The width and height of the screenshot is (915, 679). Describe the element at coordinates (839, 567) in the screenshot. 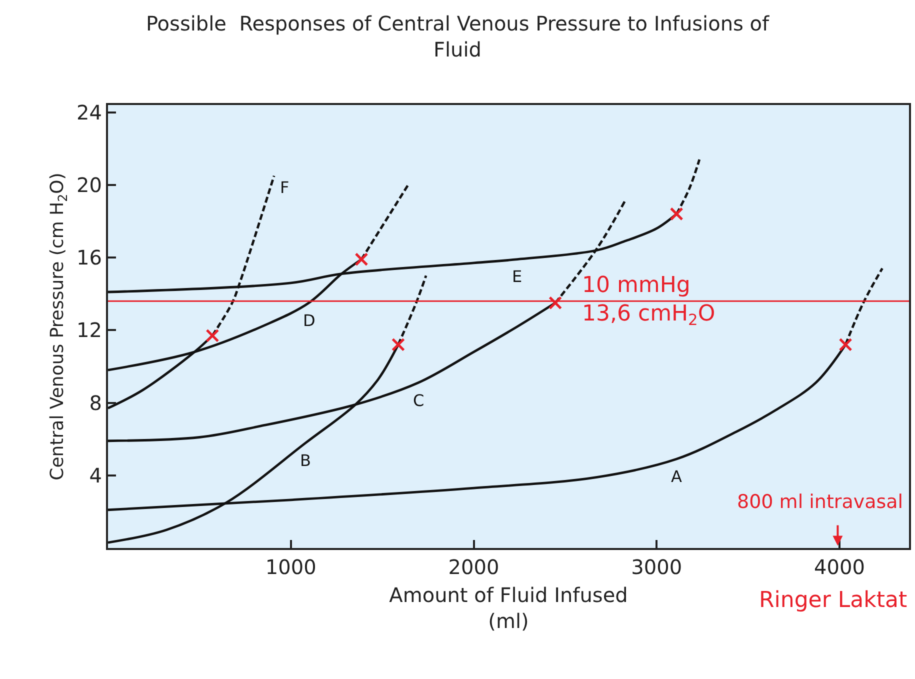

I see `x-tick-label: 4000` at that location.